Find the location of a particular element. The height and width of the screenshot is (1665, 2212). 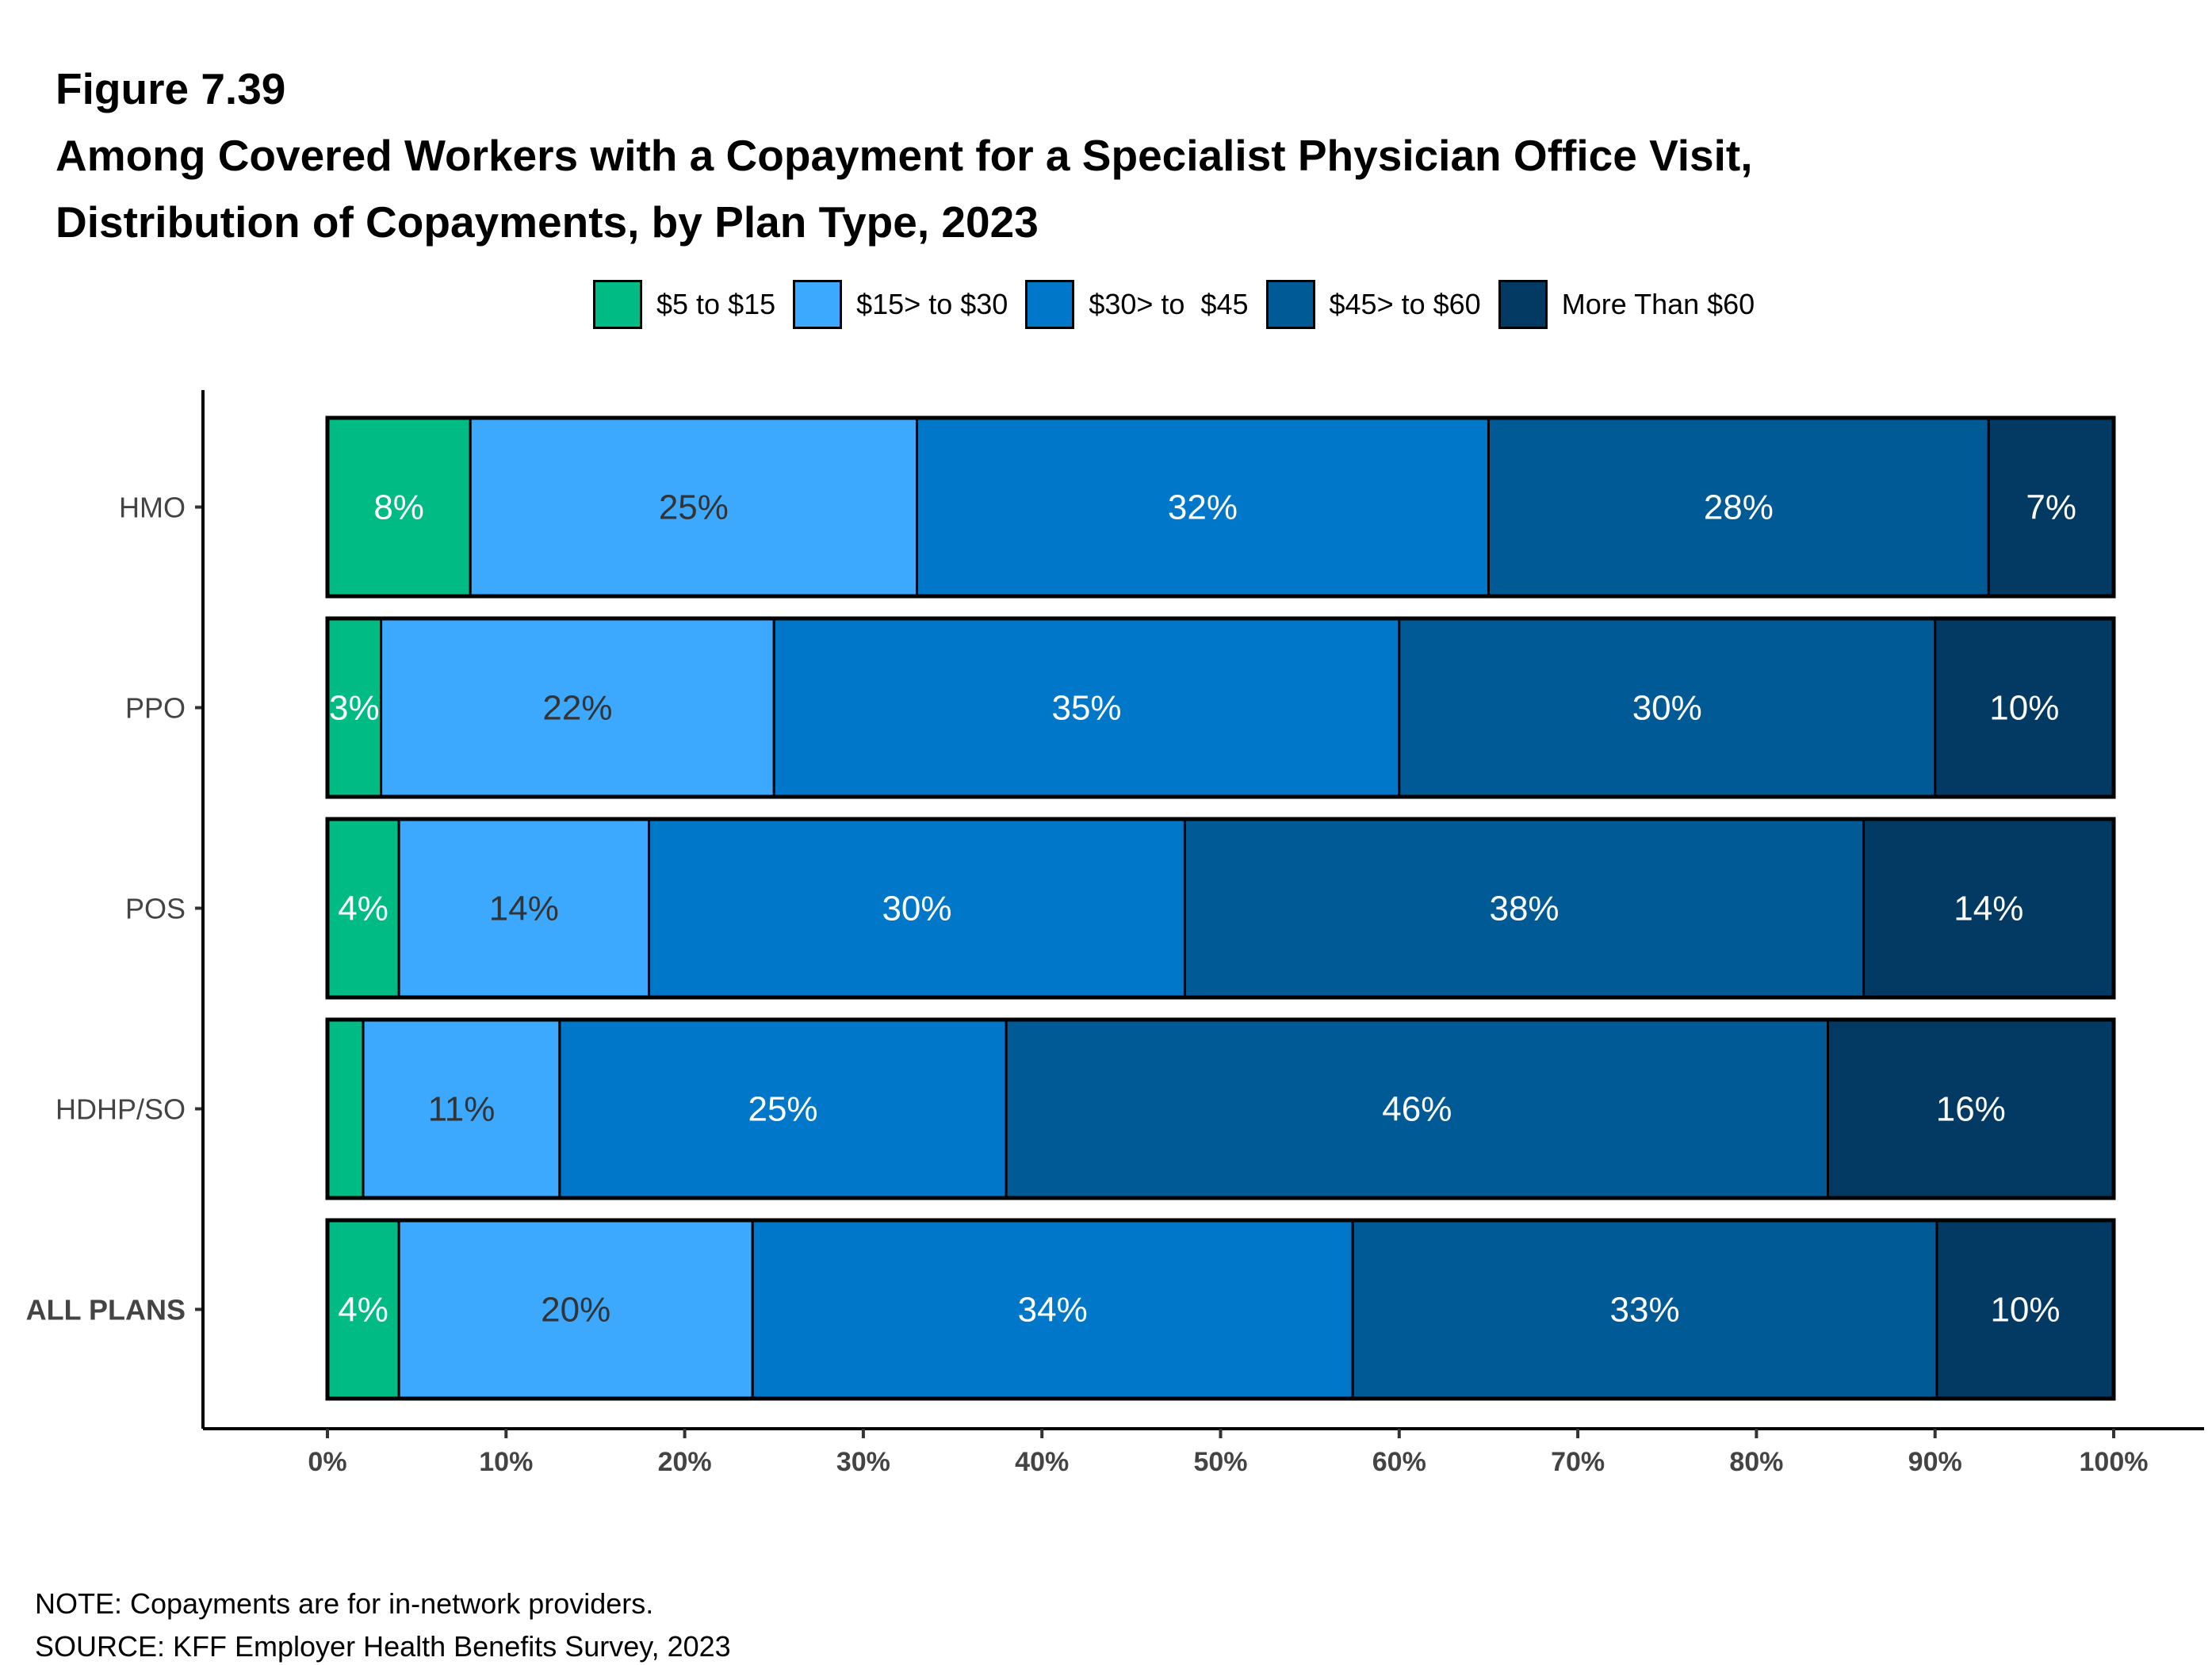

x-tick-label: 0% is located at coordinates (327, 1462).